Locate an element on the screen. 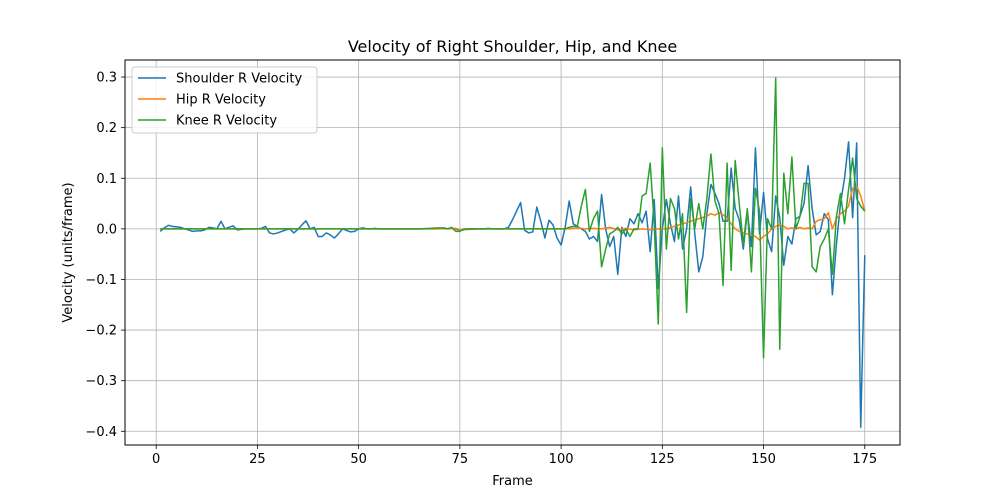  x-tick-label: 50 is located at coordinates (358, 459).